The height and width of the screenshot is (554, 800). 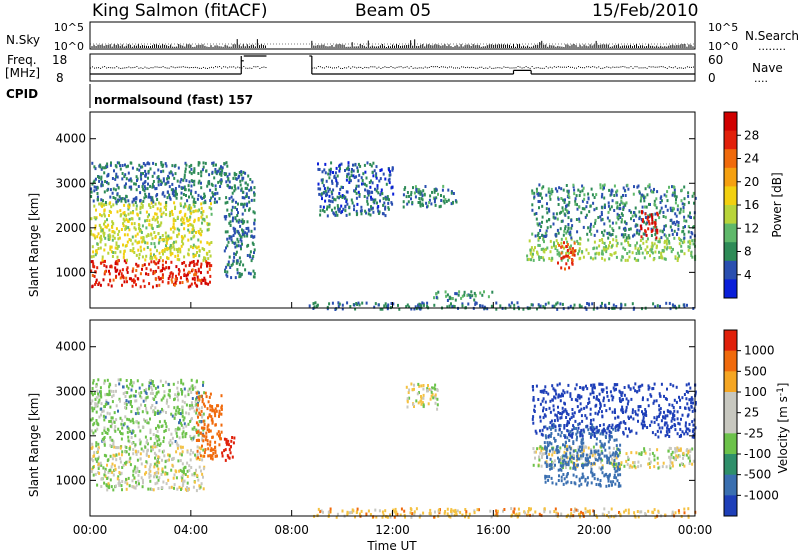 I want to click on cpid-text: normalsound (fast) 157, so click(x=173, y=100).